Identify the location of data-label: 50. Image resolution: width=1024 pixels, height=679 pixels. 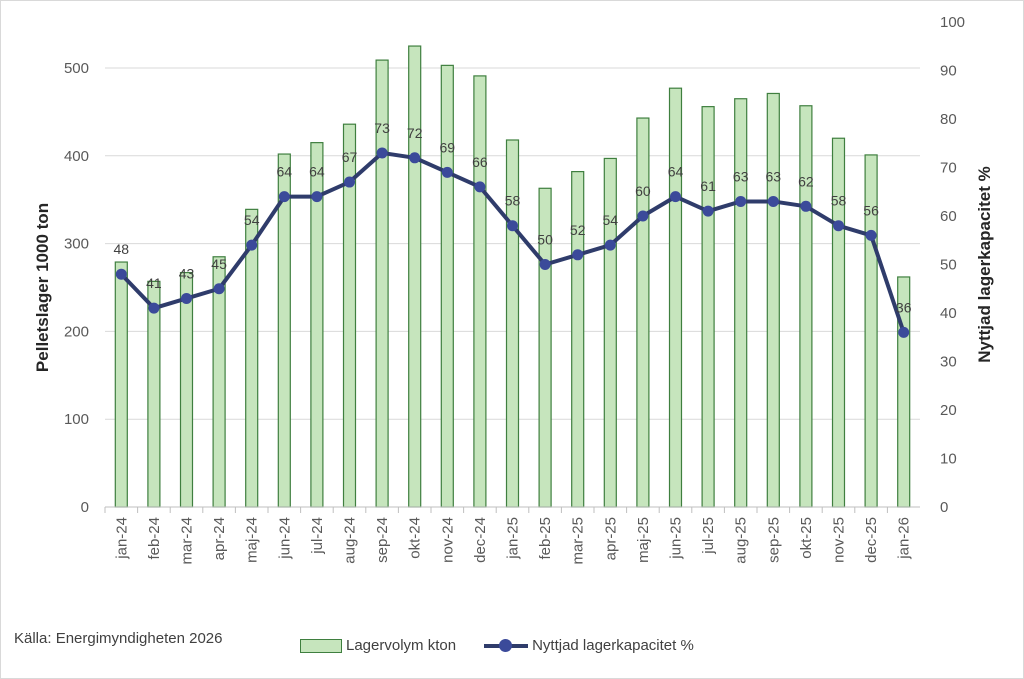
(545, 240).